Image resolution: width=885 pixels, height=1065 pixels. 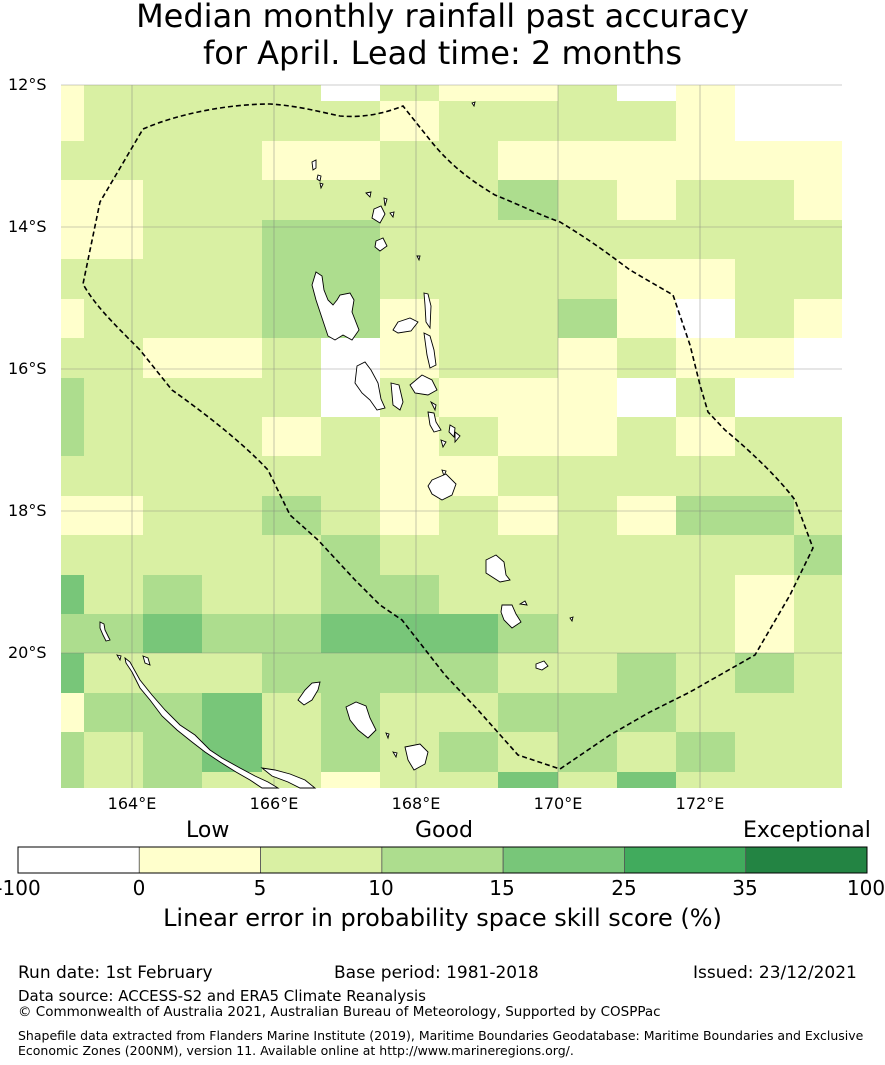 I want to click on lat-label-12s: 12°S, so click(x=27, y=84).